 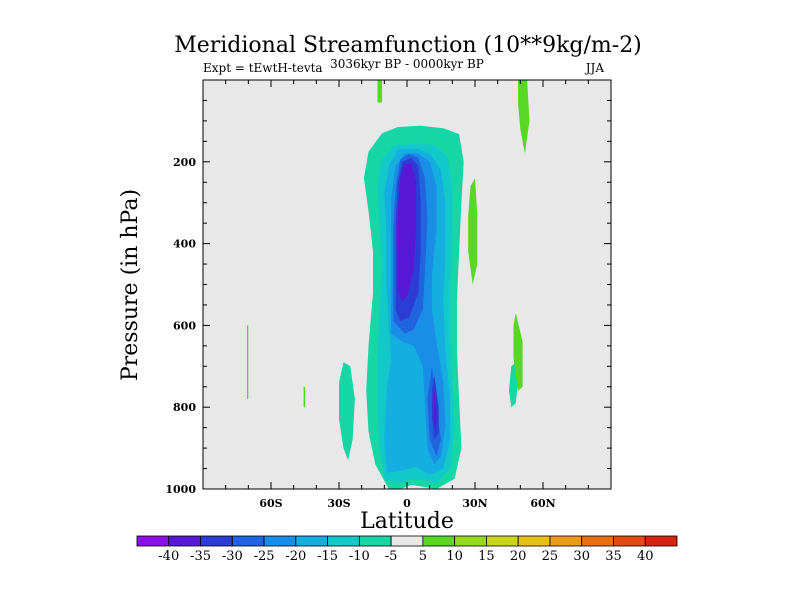 I want to click on colorbar-label: 5, so click(x=423, y=556).